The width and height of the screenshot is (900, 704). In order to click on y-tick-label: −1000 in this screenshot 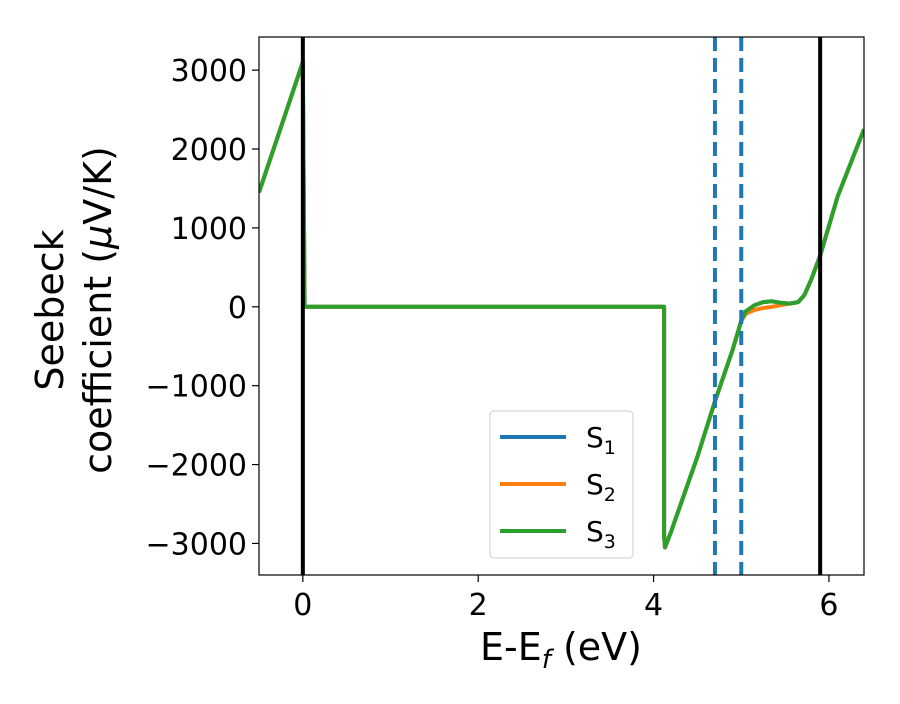, I will do `click(196, 387)`.